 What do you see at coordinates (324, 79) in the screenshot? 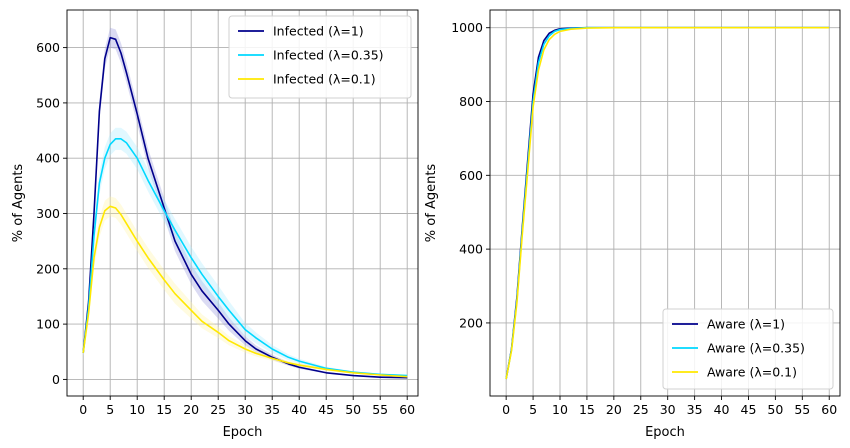
I see `legend-label-3: Infected (λ=0.1)` at bounding box center [324, 79].